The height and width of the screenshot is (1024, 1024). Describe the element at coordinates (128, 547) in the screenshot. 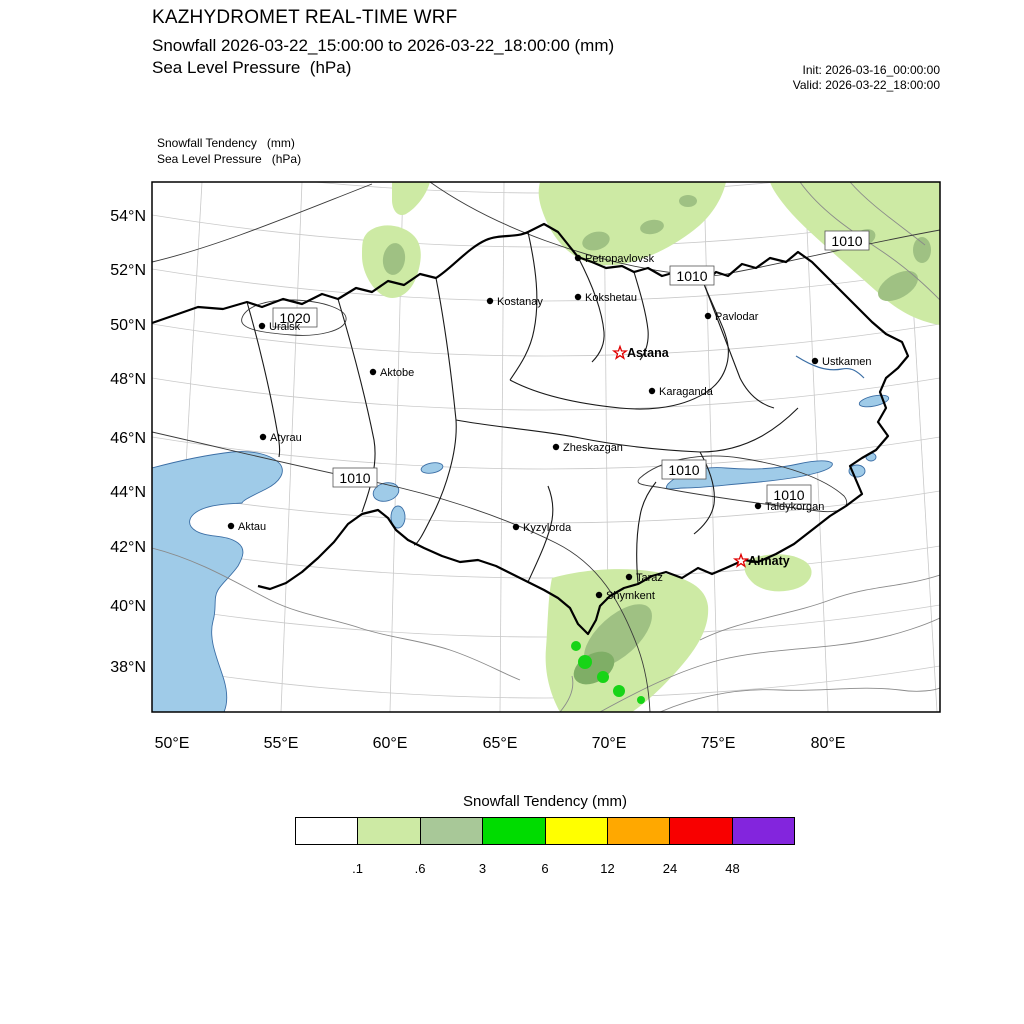

I see `lat-tick-label: 42°N` at that location.